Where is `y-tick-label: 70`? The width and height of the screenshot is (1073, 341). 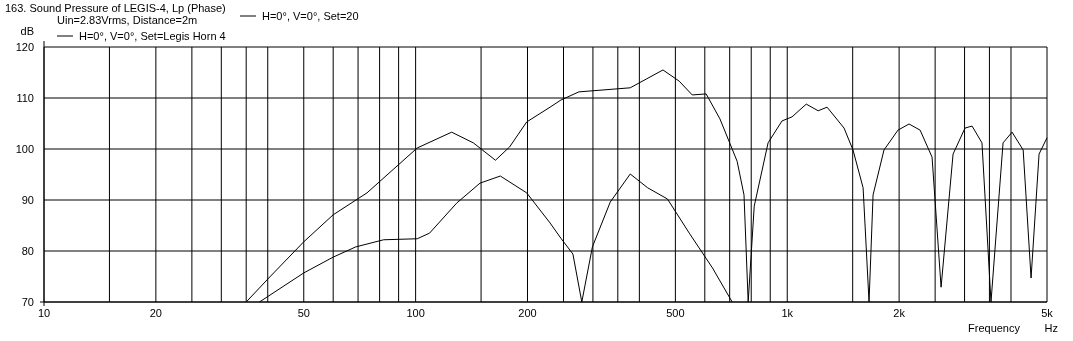 y-tick-label: 70 is located at coordinates (27, 302).